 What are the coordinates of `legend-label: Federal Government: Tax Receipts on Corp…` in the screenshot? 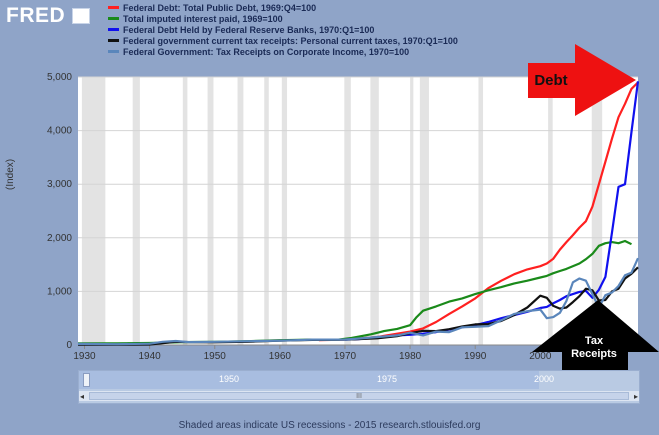 It's located at (266, 52).